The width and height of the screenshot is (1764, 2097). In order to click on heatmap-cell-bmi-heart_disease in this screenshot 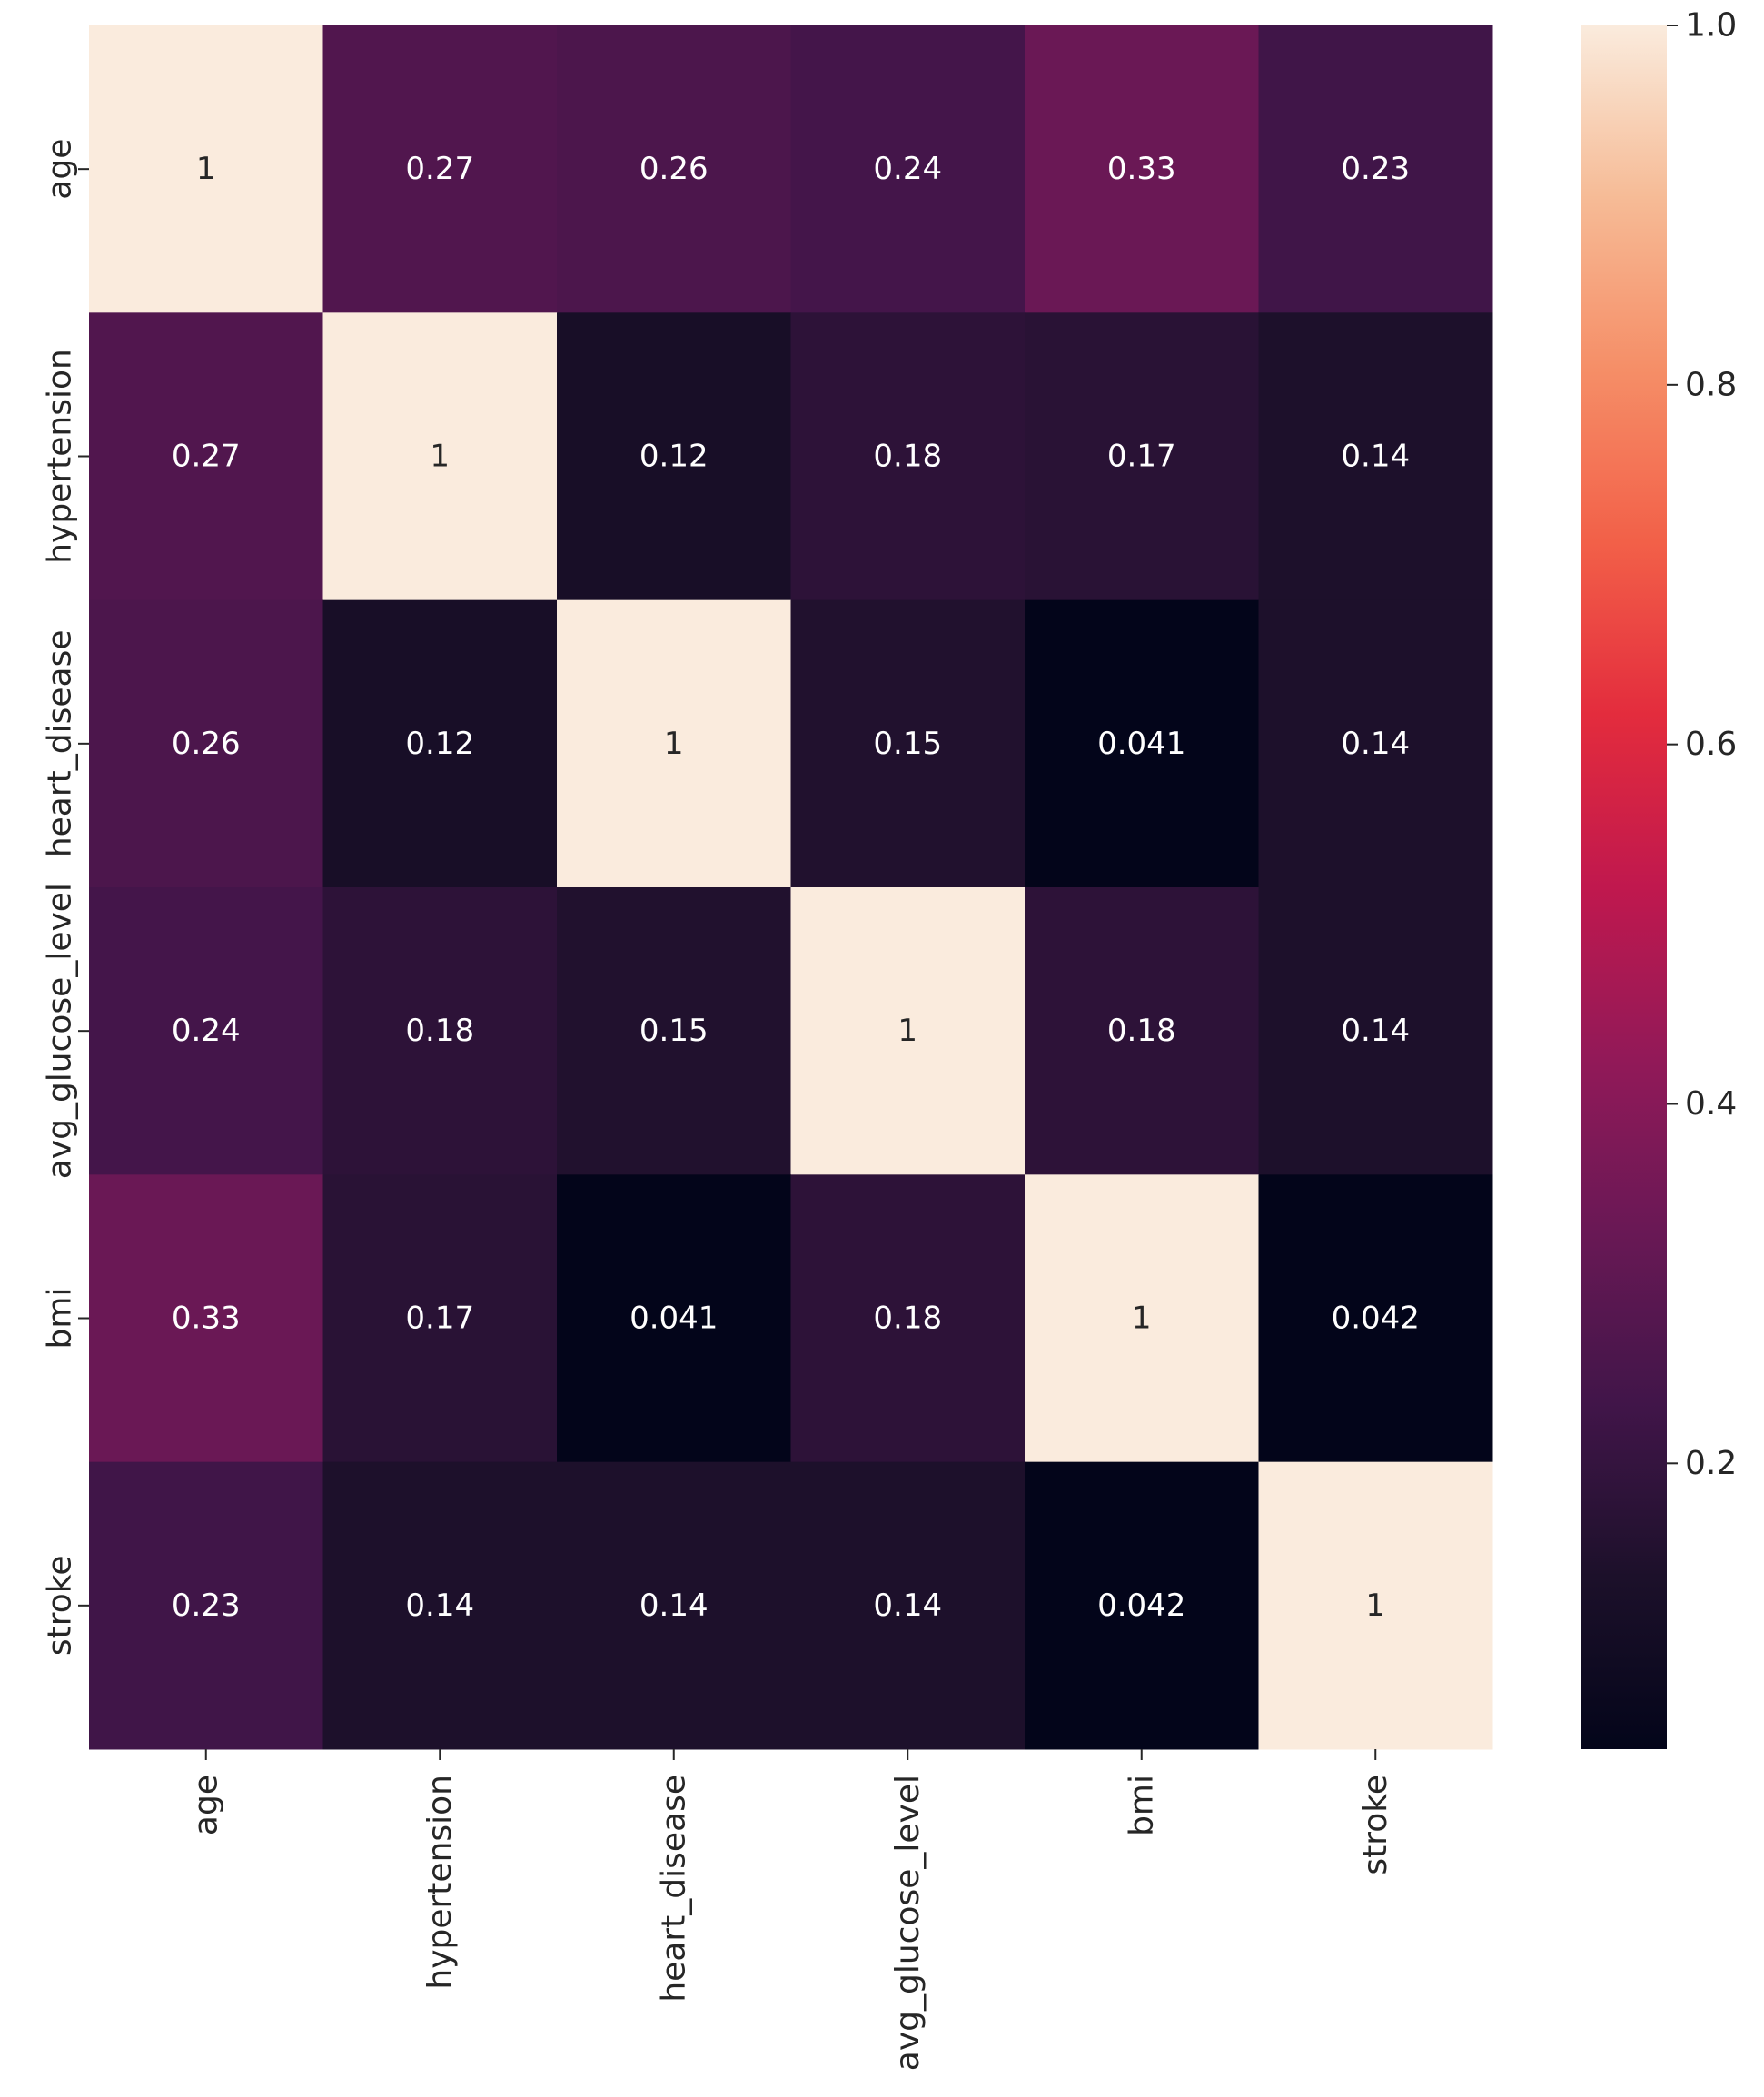, I will do `click(674, 1318)`.